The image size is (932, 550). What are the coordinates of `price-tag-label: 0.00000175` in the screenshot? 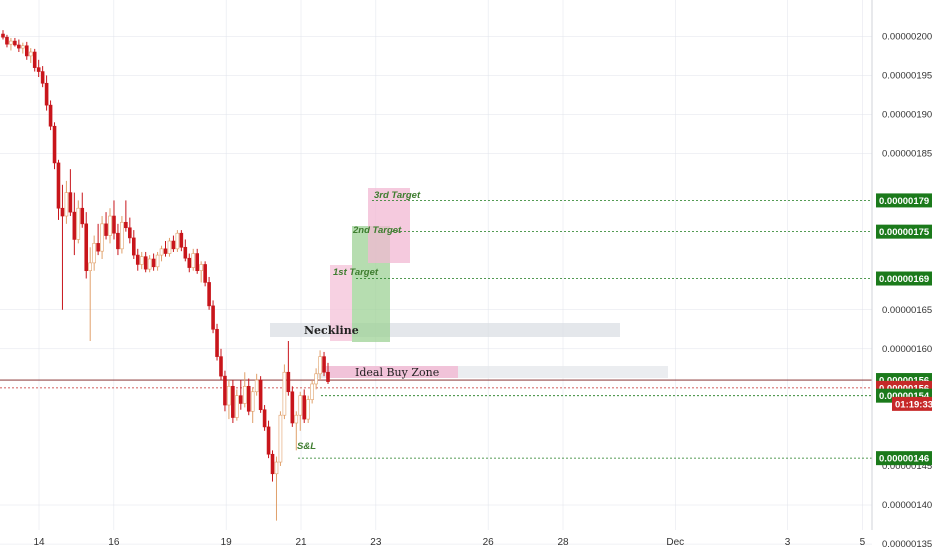 It's located at (904, 232).